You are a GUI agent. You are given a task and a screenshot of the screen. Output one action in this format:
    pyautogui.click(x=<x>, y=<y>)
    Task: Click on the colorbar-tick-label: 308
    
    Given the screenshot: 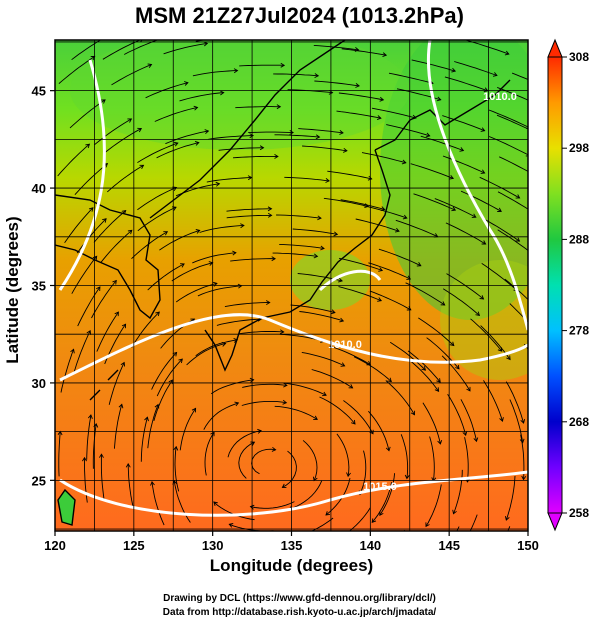 What is the action you would take?
    pyautogui.click(x=579, y=57)
    